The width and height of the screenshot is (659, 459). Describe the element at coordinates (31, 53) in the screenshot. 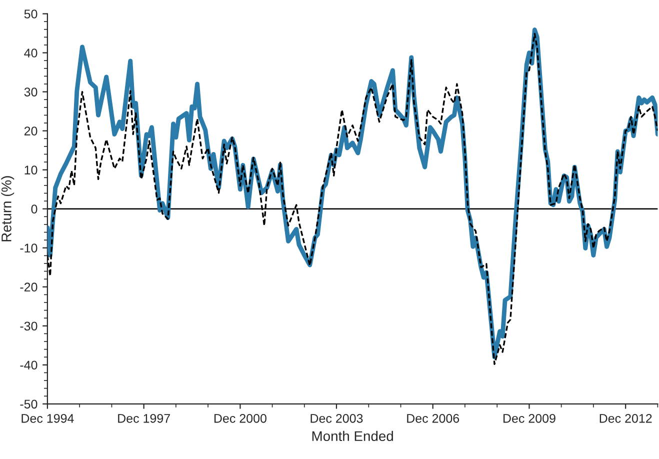

I see `y-tick-label: 40` at that location.